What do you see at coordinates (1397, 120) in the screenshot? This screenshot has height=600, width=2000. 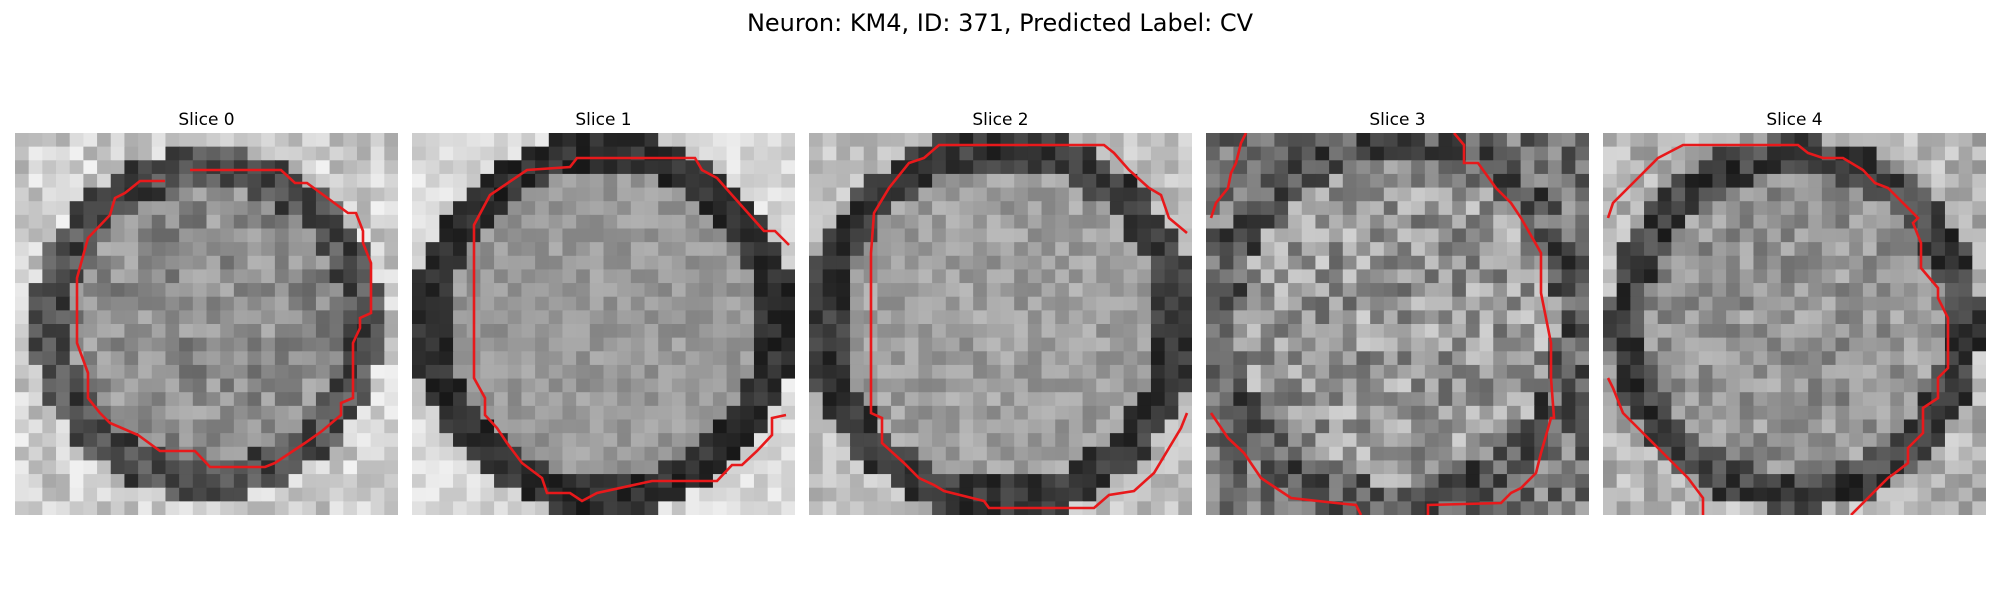 I see `slice-title-3: Slice 3` at bounding box center [1397, 120].